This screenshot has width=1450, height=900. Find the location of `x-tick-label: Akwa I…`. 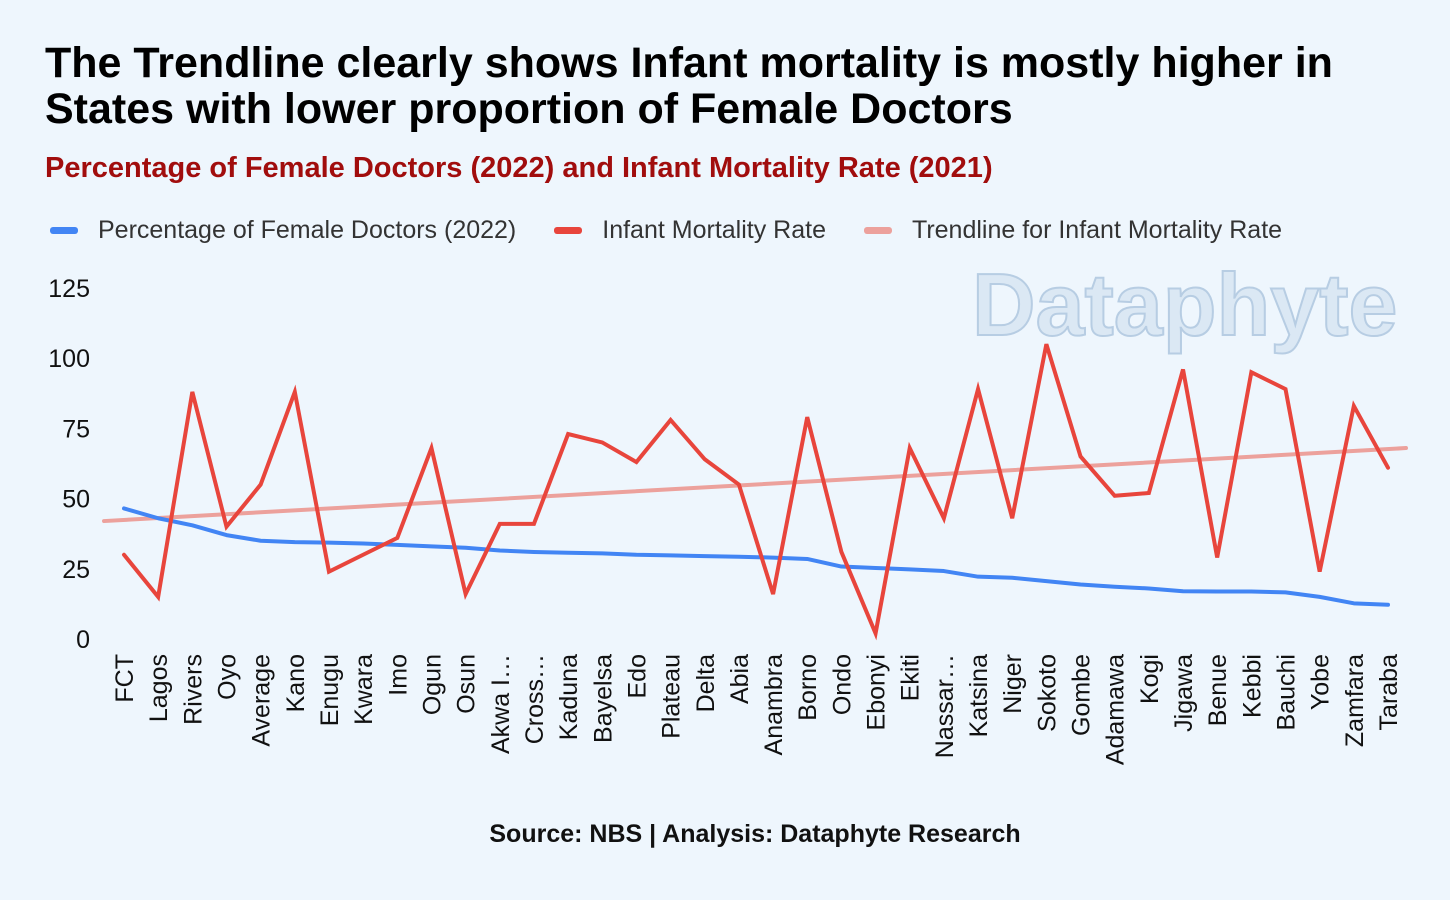

x-tick-label: Akwa I… is located at coordinates (501, 704).